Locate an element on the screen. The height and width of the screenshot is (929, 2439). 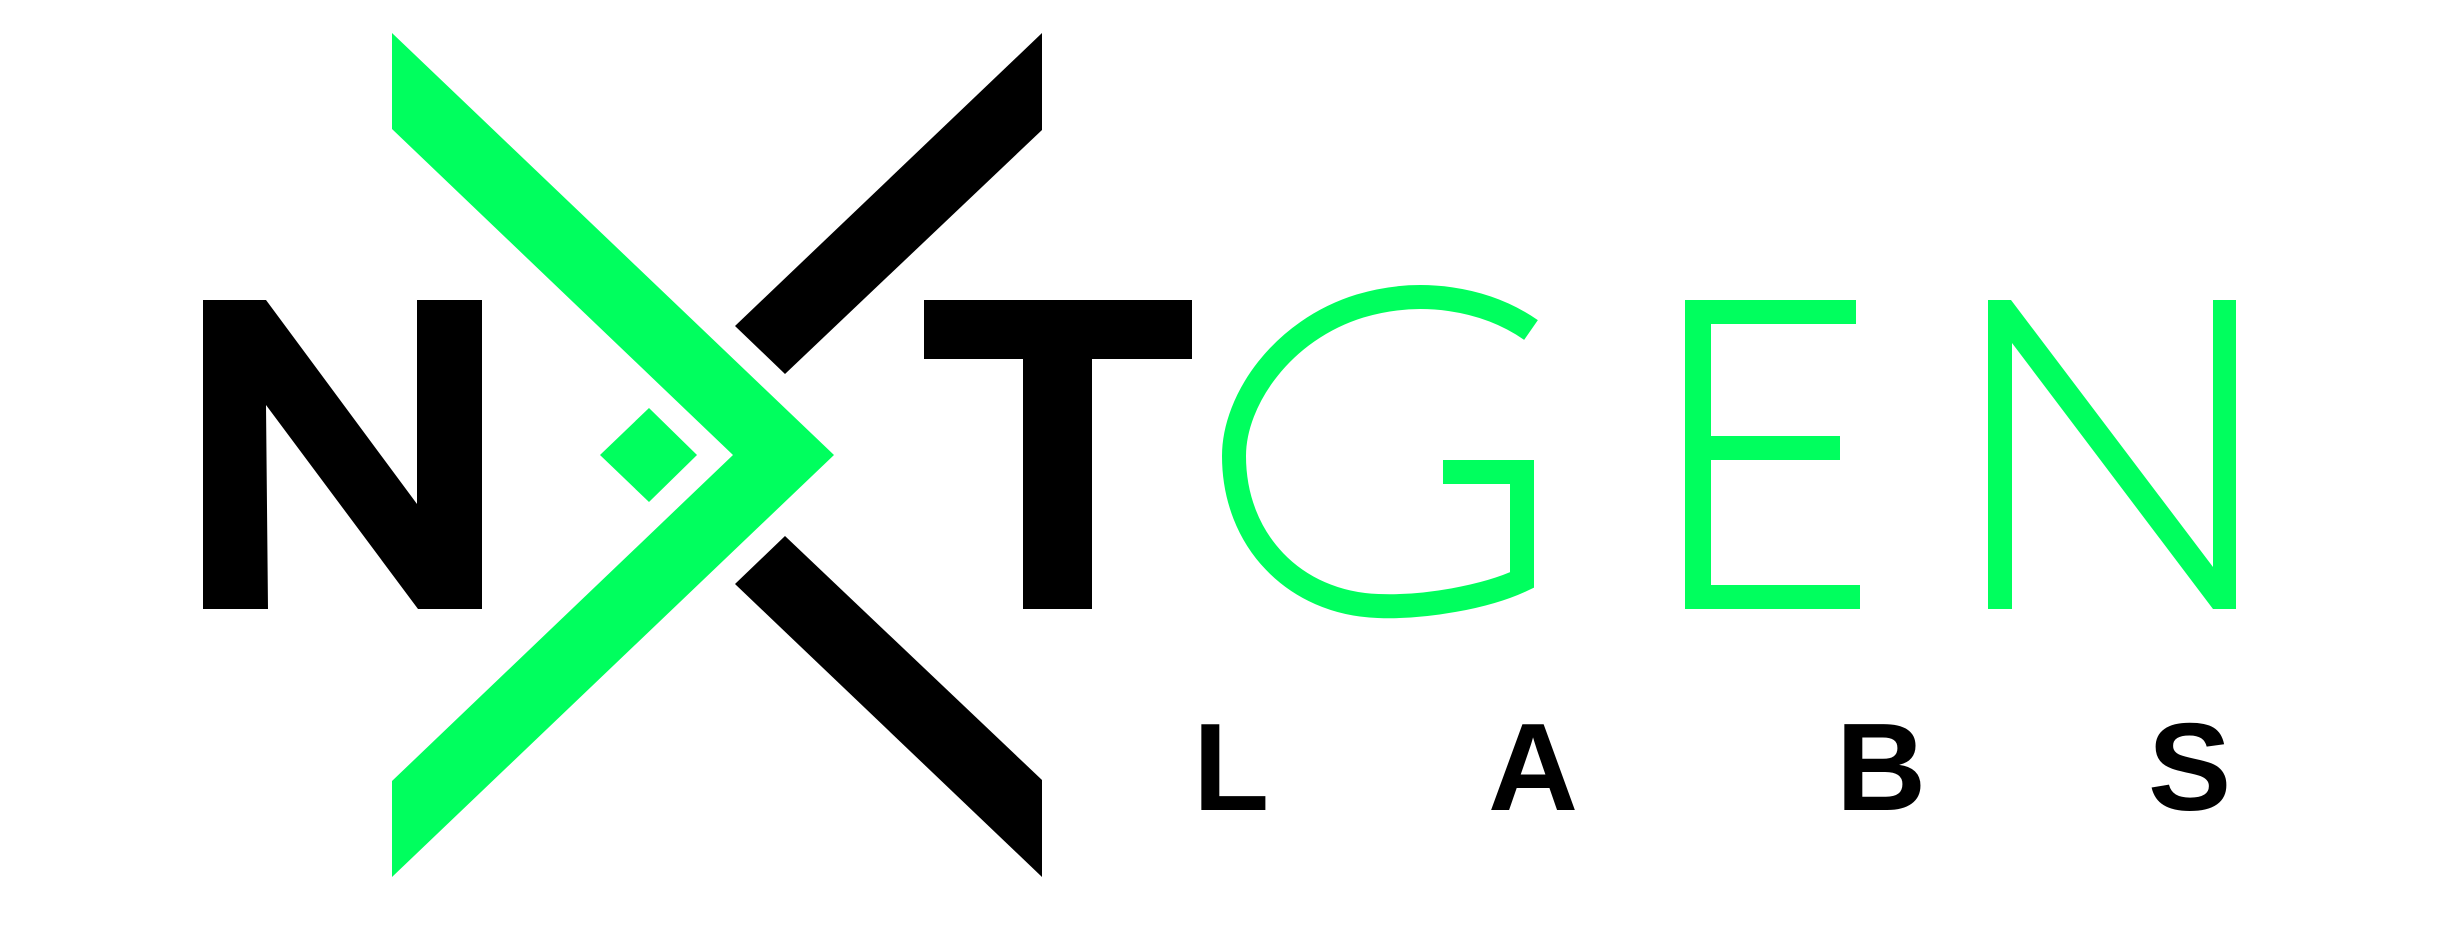
letter-t-mark is located at coordinates (1058, 454).